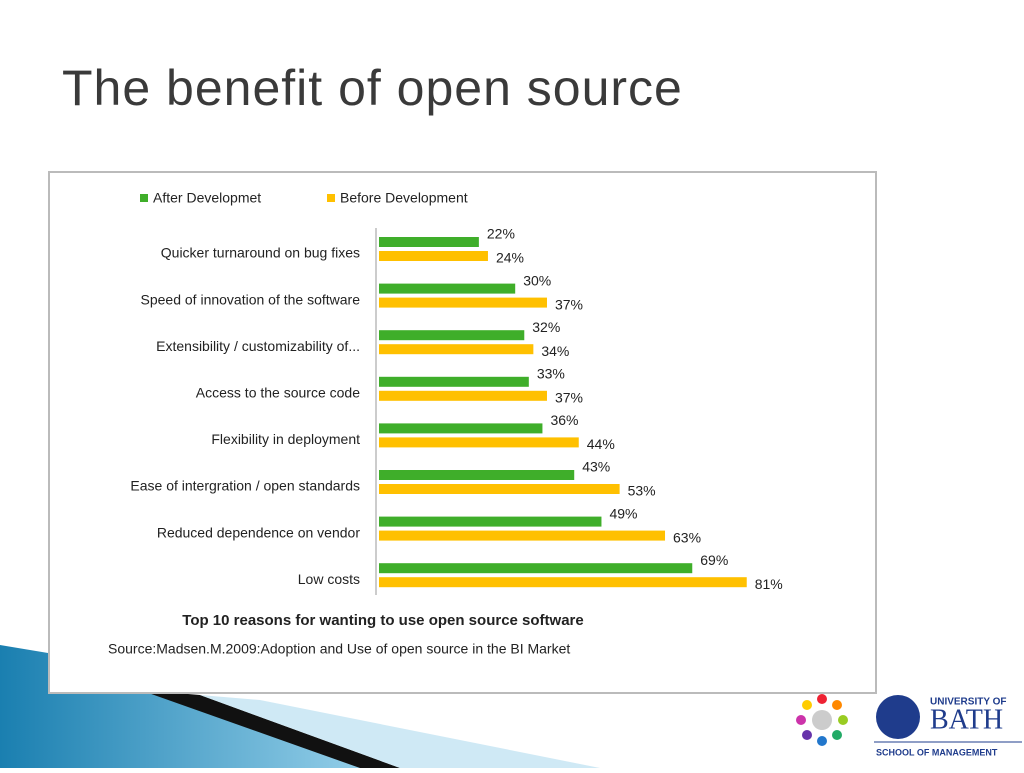 The height and width of the screenshot is (773, 1024). I want to click on logo-crest, so click(898, 717).